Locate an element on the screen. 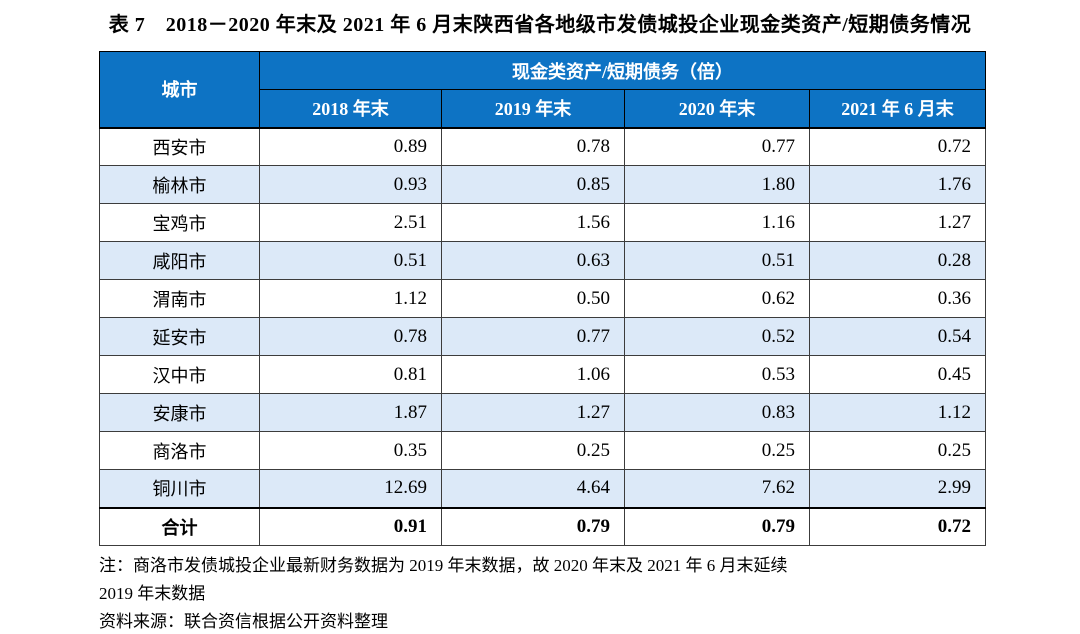  value-cell: 0.63 is located at coordinates (533, 260).